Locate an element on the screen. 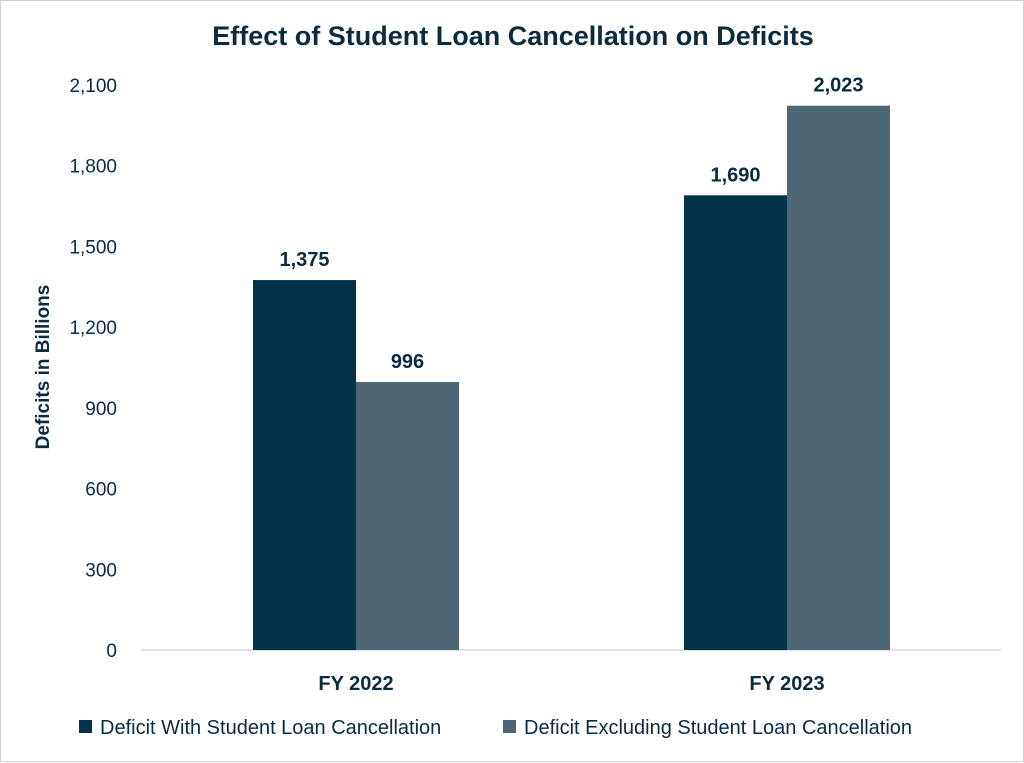  y-tick-label: 0 is located at coordinates (111, 651).